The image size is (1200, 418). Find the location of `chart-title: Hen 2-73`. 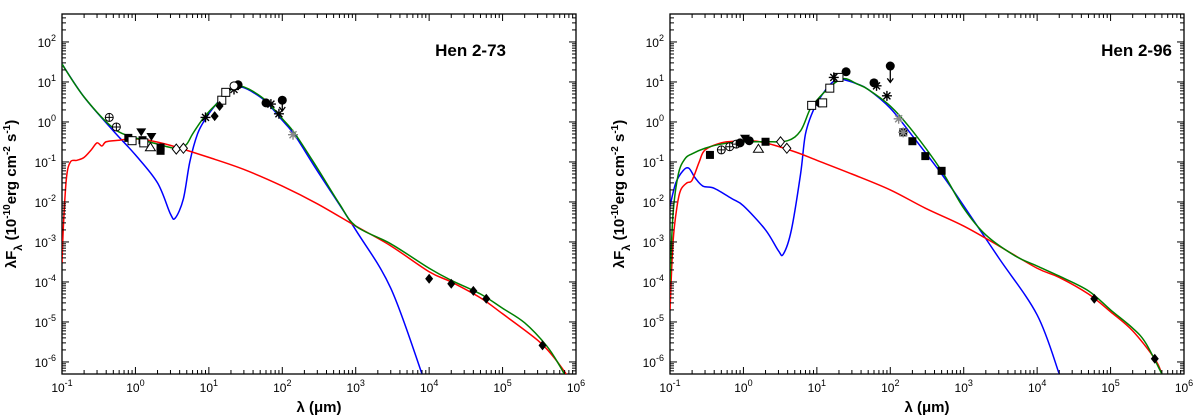

chart-title: Hen 2-73 is located at coordinates (470, 50).